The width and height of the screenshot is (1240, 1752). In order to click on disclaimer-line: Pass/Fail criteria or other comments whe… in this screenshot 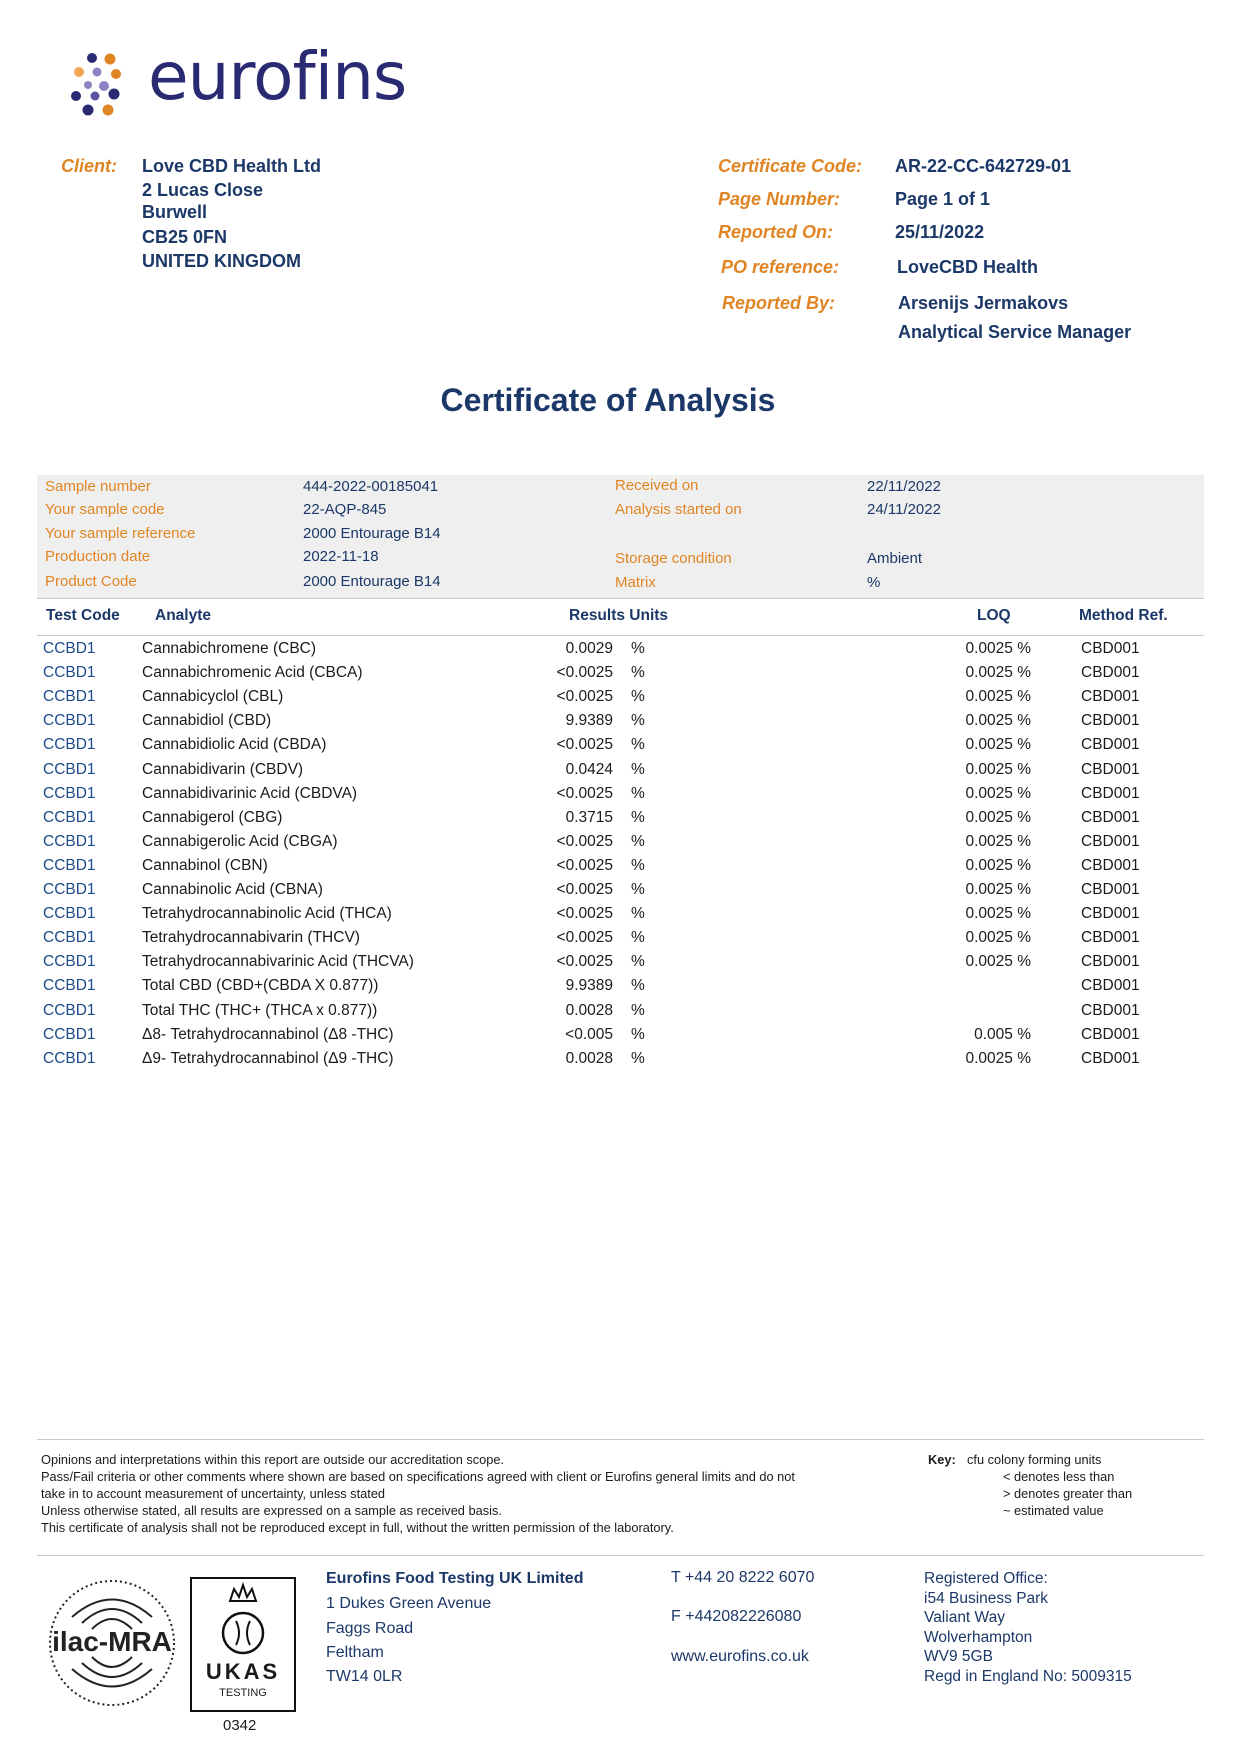, I will do `click(418, 1476)`.